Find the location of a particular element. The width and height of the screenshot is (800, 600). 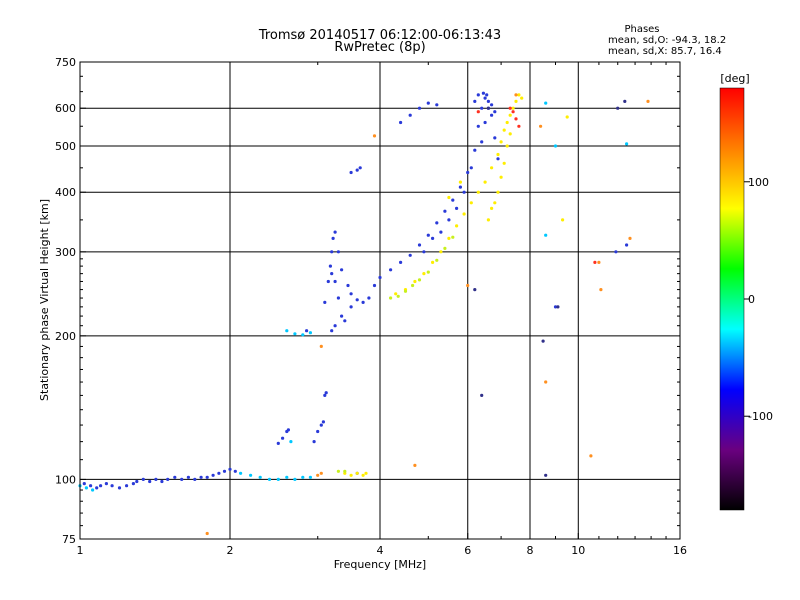

x-tick-label: 10 is located at coordinates (578, 550).